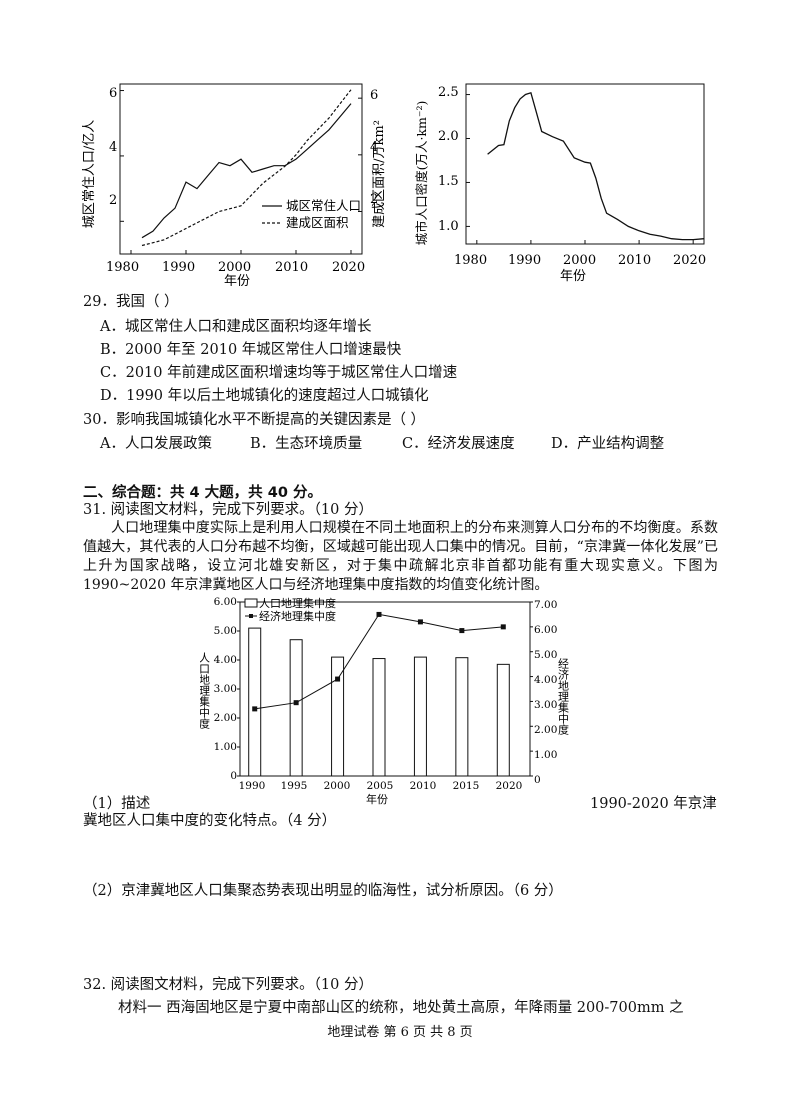 The image size is (800, 1107). What do you see at coordinates (377, 799) in the screenshot?
I see `c3-x-label: 年份` at bounding box center [377, 799].